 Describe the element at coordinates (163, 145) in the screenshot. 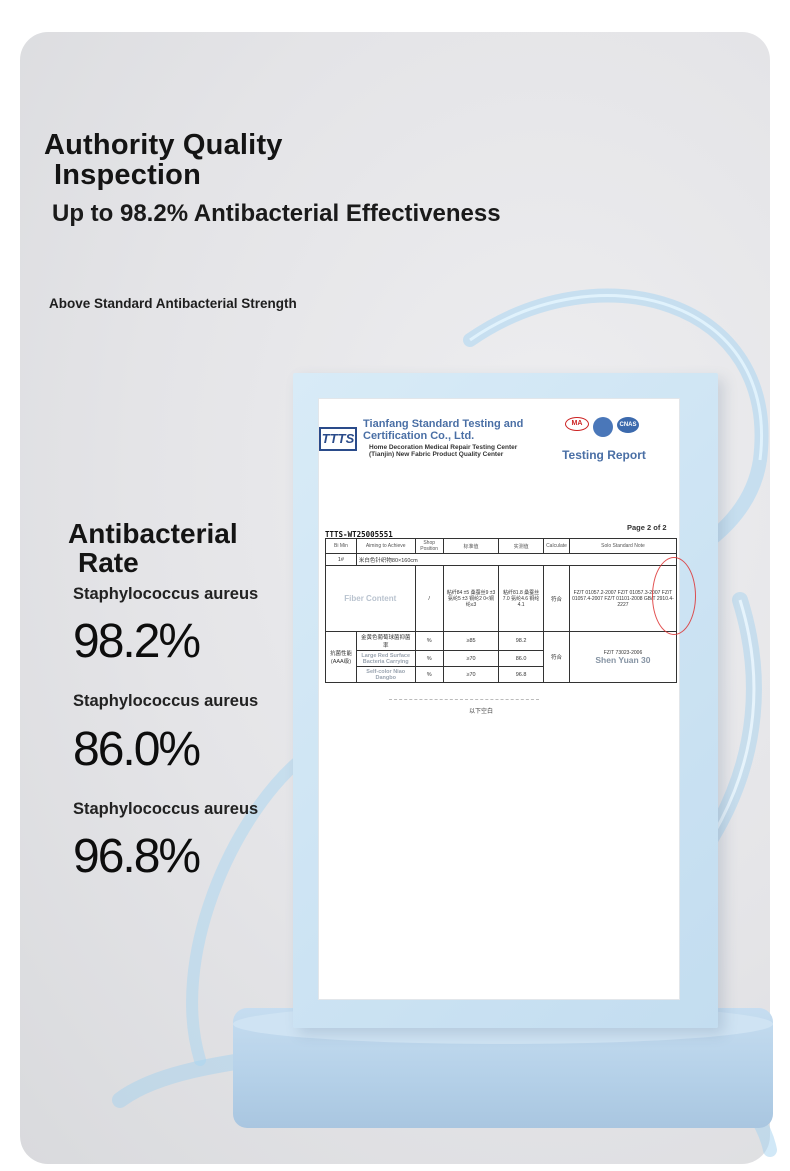

I see `page-title-line1: Authority Quality` at that location.